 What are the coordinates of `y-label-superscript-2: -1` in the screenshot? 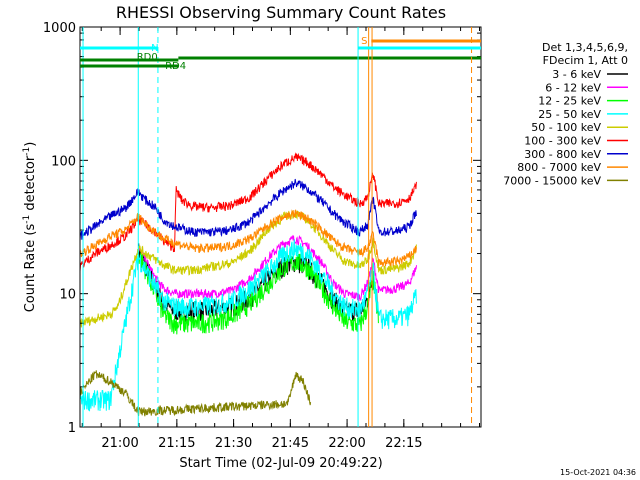 It's located at (27, 151).